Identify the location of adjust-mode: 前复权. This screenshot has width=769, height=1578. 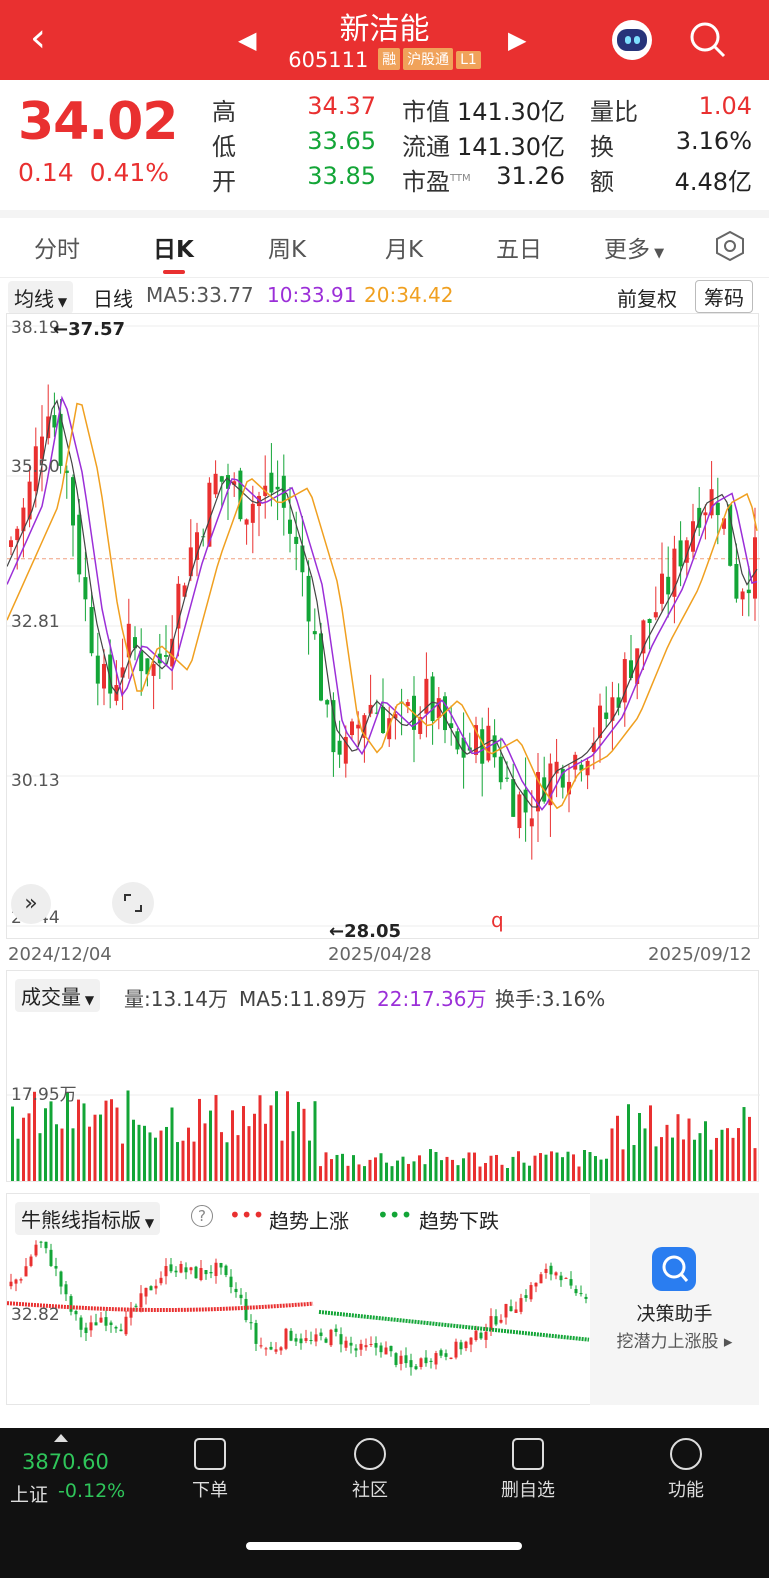
(647, 299).